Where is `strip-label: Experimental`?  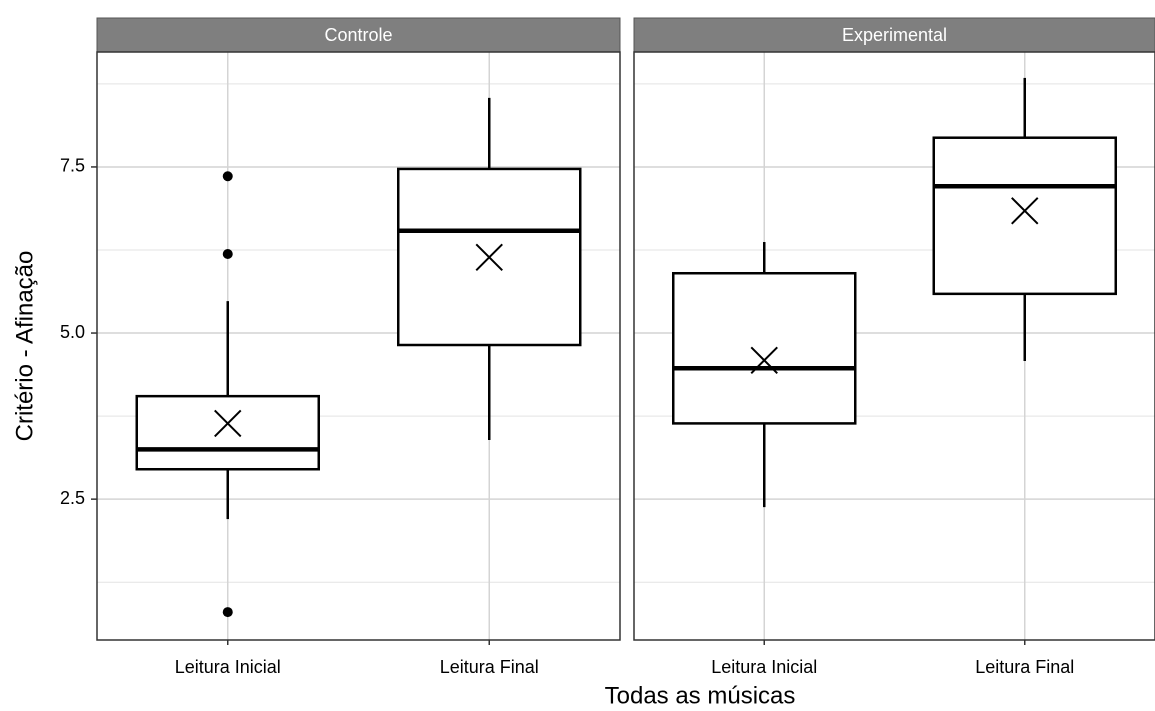
strip-label: Experimental is located at coordinates (894, 35).